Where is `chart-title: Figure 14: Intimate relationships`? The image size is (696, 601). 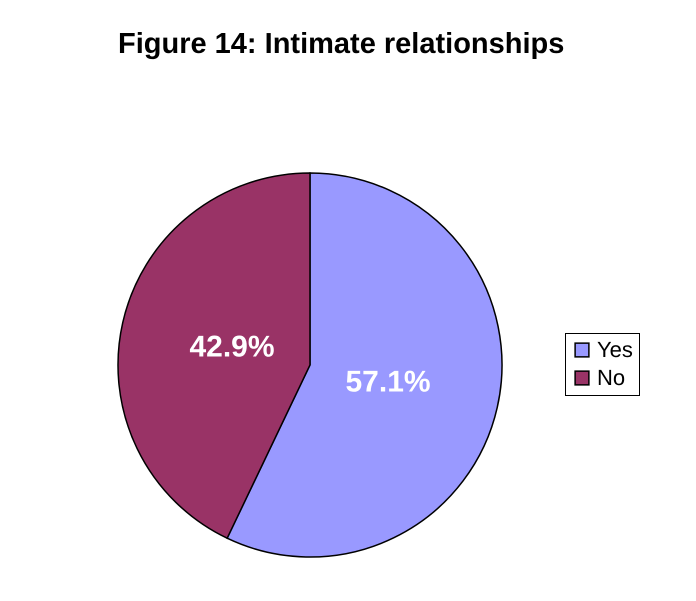 chart-title: Figure 14: Intimate relationships is located at coordinates (341, 44).